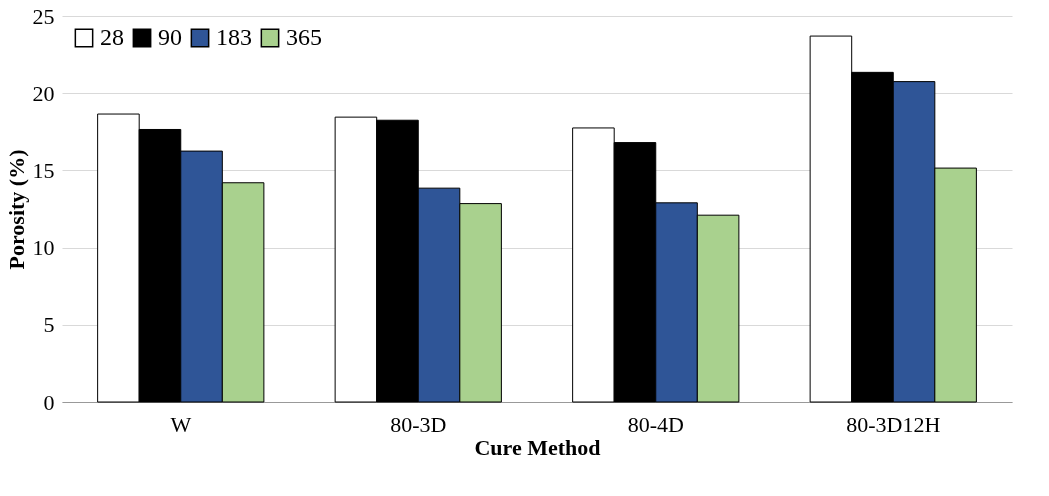 The image size is (1049, 496). What do you see at coordinates (181, 424) in the screenshot?
I see `x-tick-label: W` at bounding box center [181, 424].